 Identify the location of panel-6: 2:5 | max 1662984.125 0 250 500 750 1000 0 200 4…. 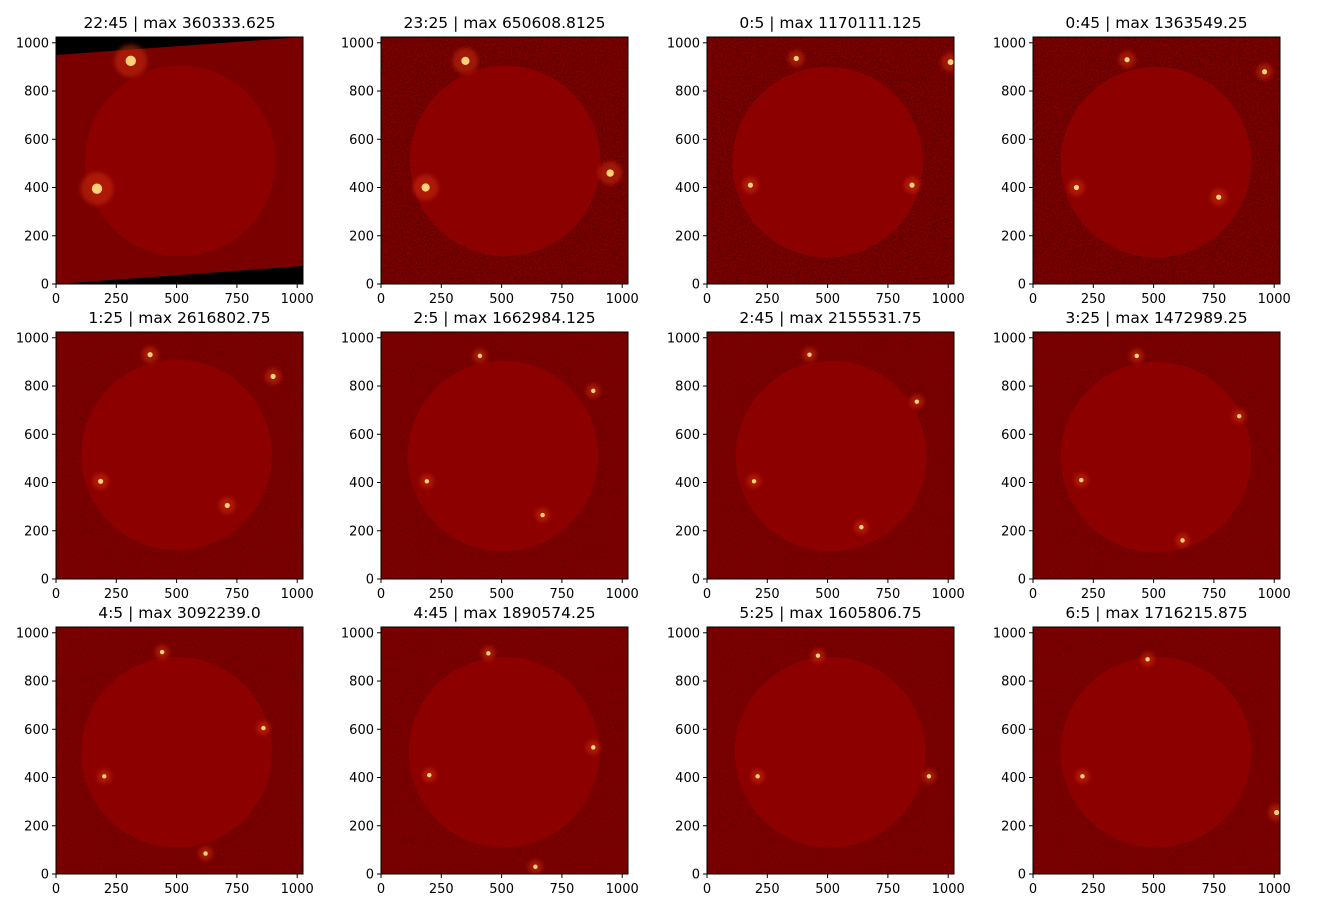
(490, 455).